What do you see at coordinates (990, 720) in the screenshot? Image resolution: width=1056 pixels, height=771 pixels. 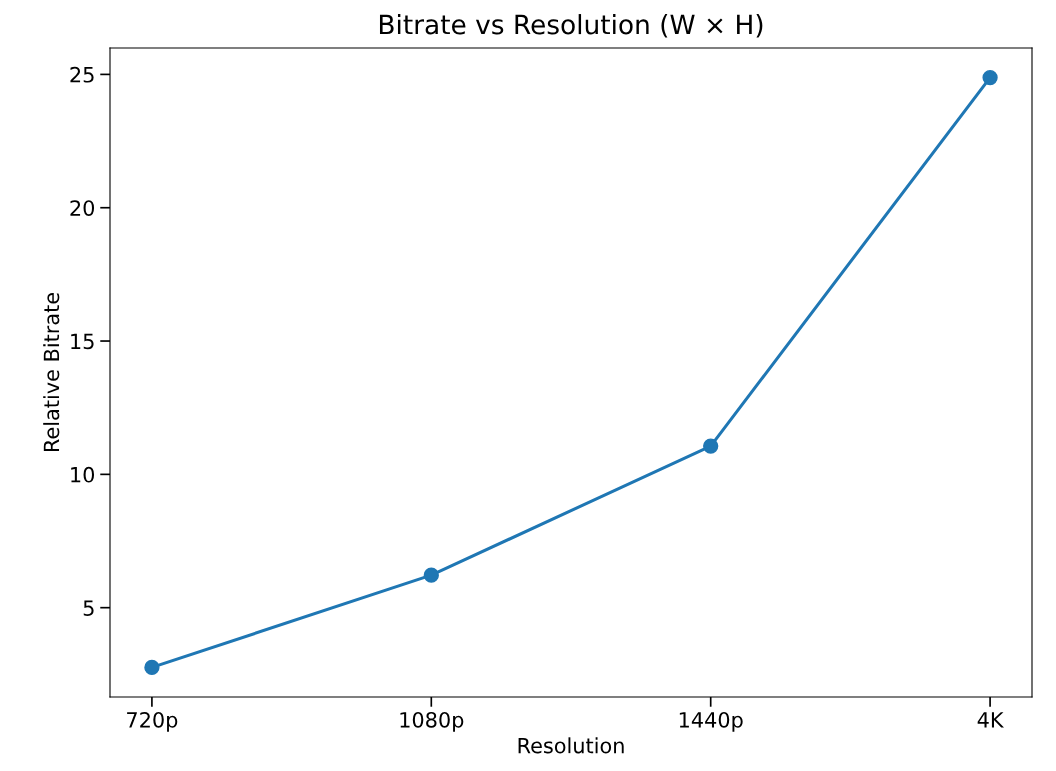 I see `x-tick-label: 4K` at bounding box center [990, 720].